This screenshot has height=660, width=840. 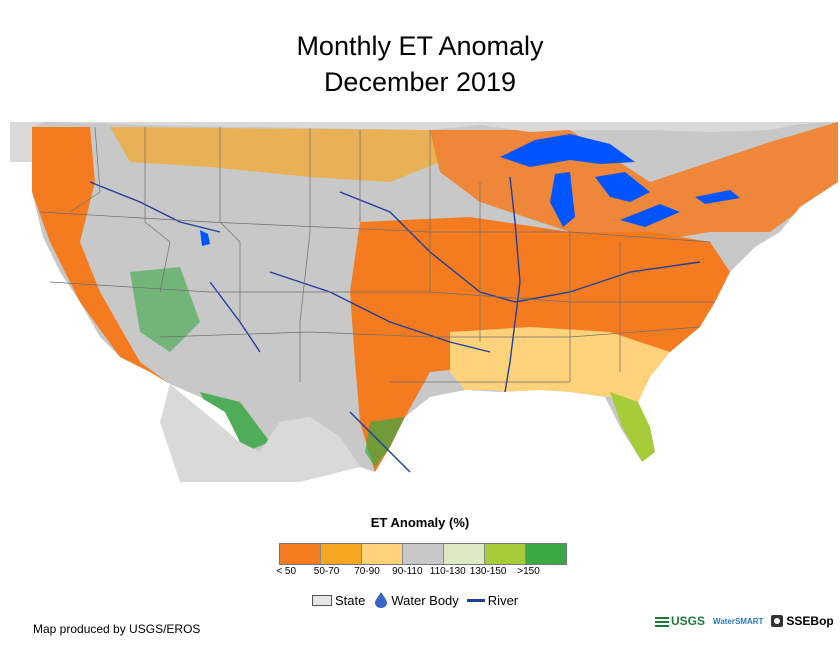 What do you see at coordinates (300, 554) in the screenshot?
I see `legend-swatch-lt50` at bounding box center [300, 554].